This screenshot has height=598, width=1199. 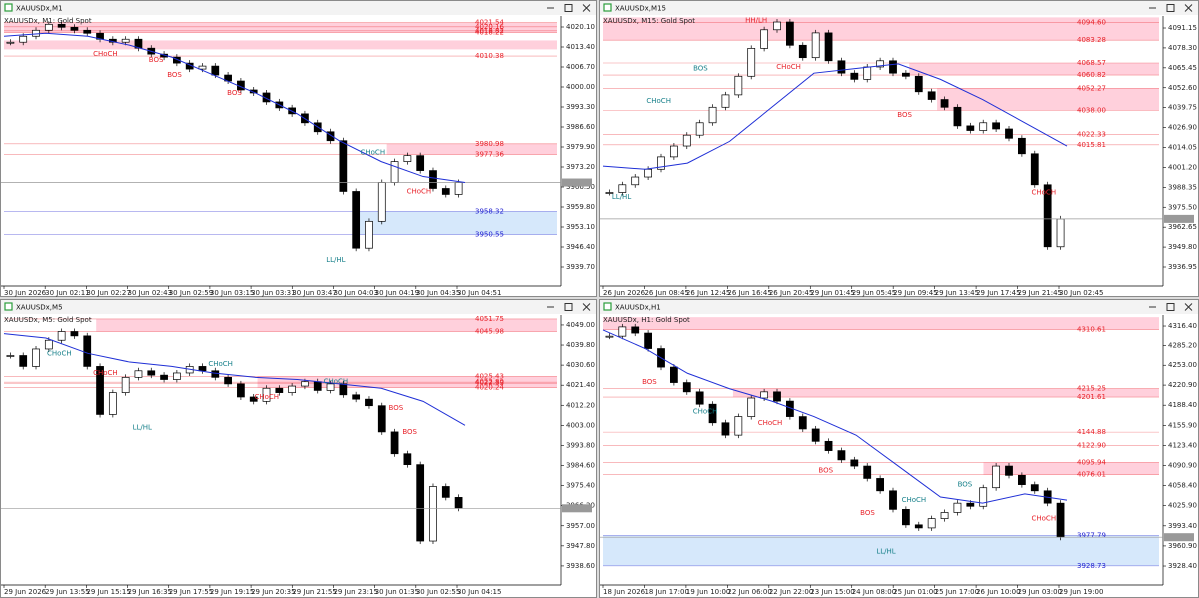 What do you see at coordinates (1182, 247) in the screenshot?
I see `y-tick-label: 3949.80` at bounding box center [1182, 247].